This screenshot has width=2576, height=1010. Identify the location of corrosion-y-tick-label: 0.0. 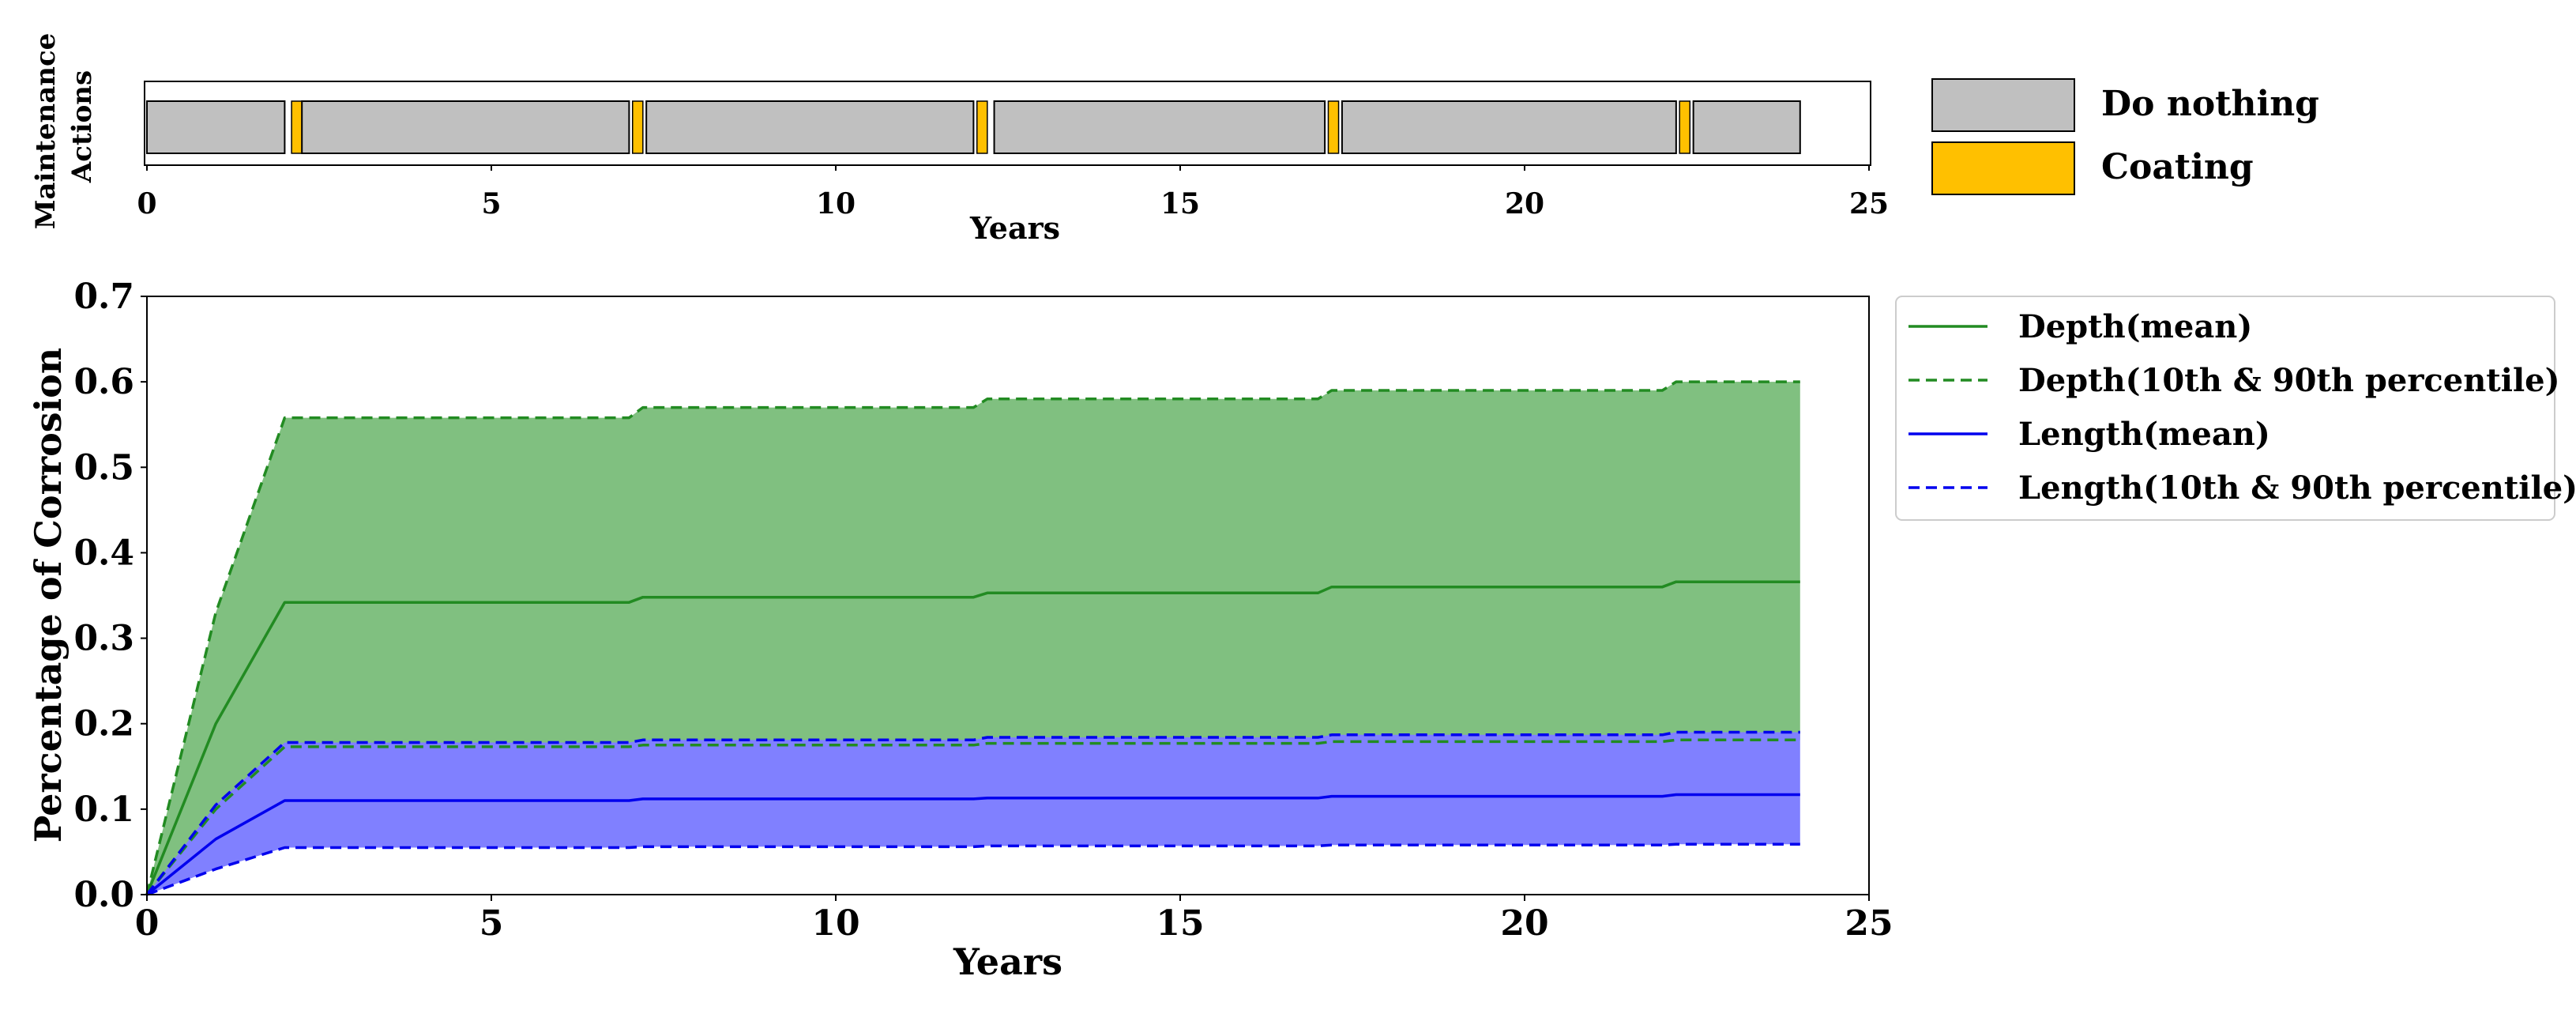
(104, 895).